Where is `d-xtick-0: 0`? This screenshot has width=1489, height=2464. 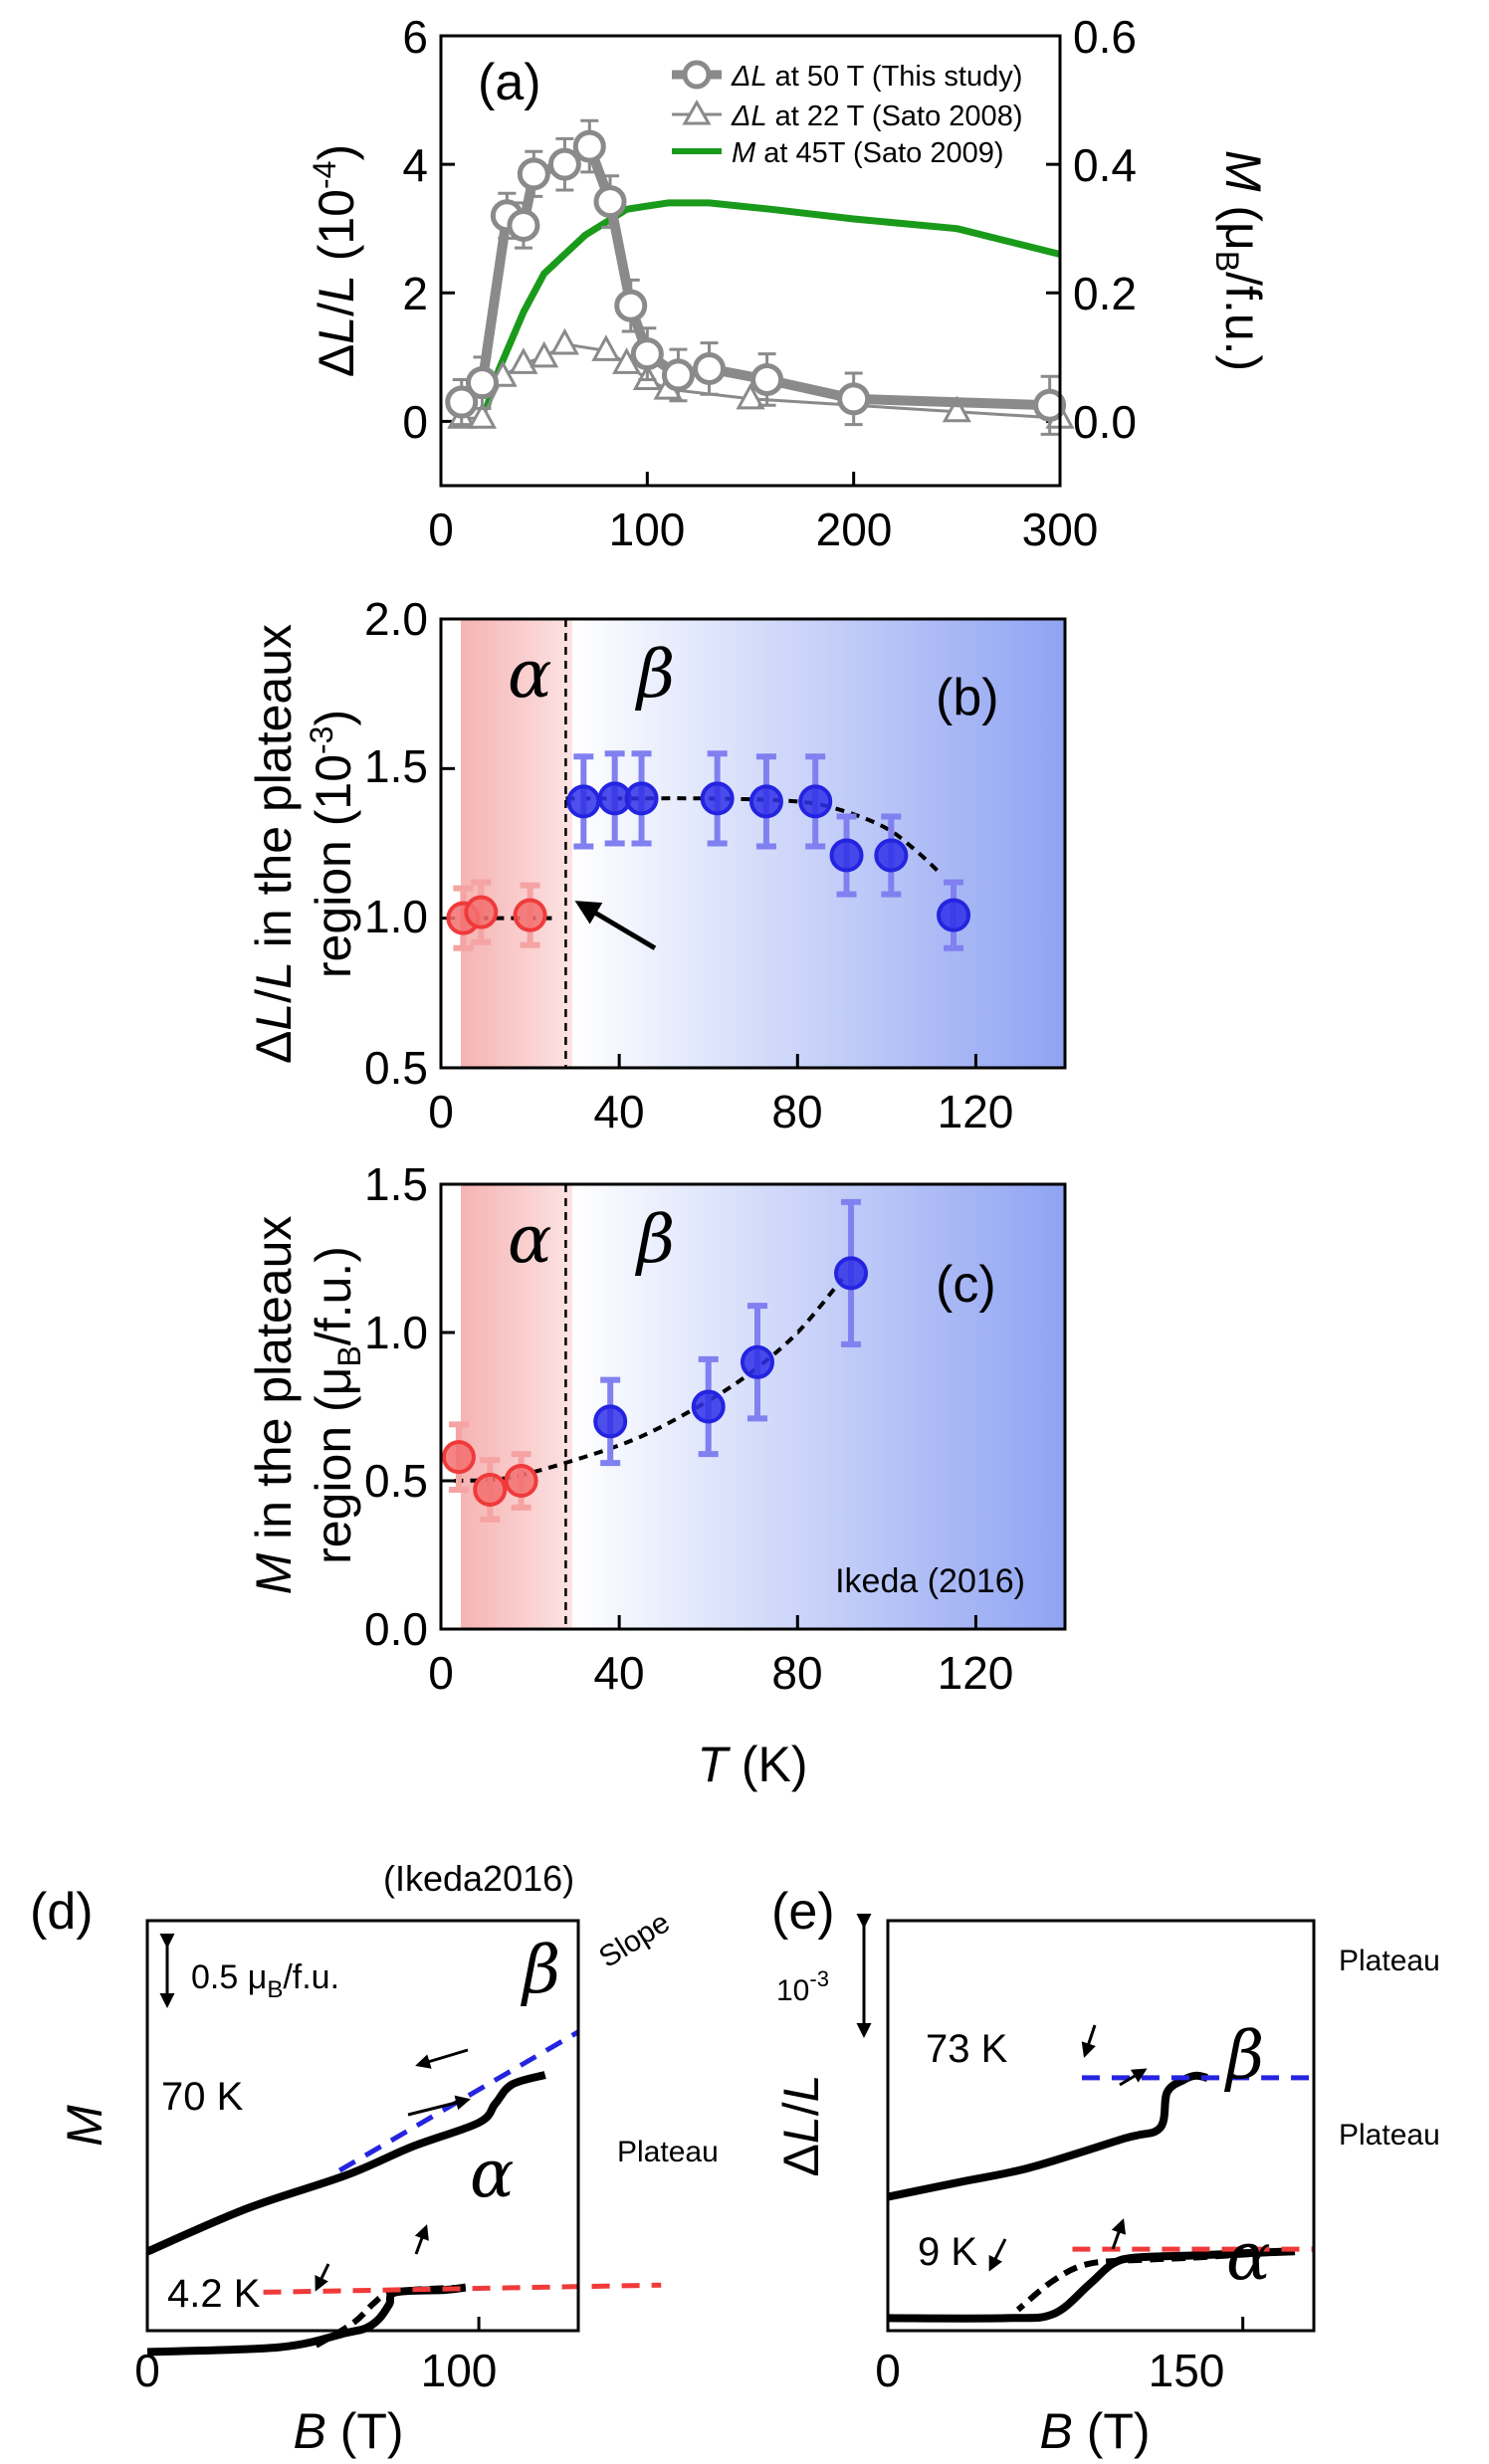
d-xtick-0: 0 is located at coordinates (147, 2371).